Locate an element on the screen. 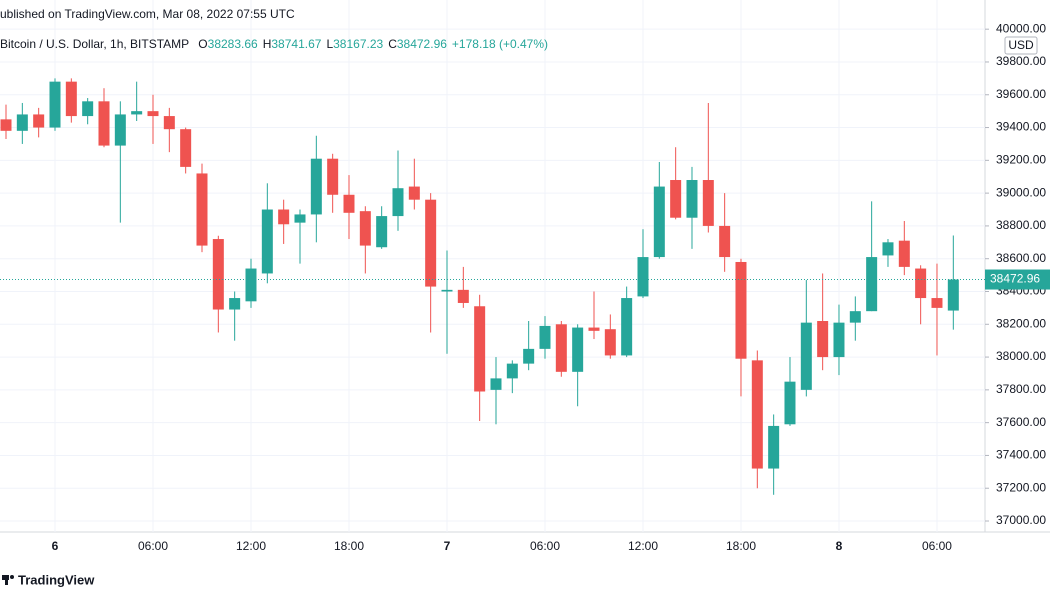  y-tick-label: 37400.00 is located at coordinates (1021, 455).